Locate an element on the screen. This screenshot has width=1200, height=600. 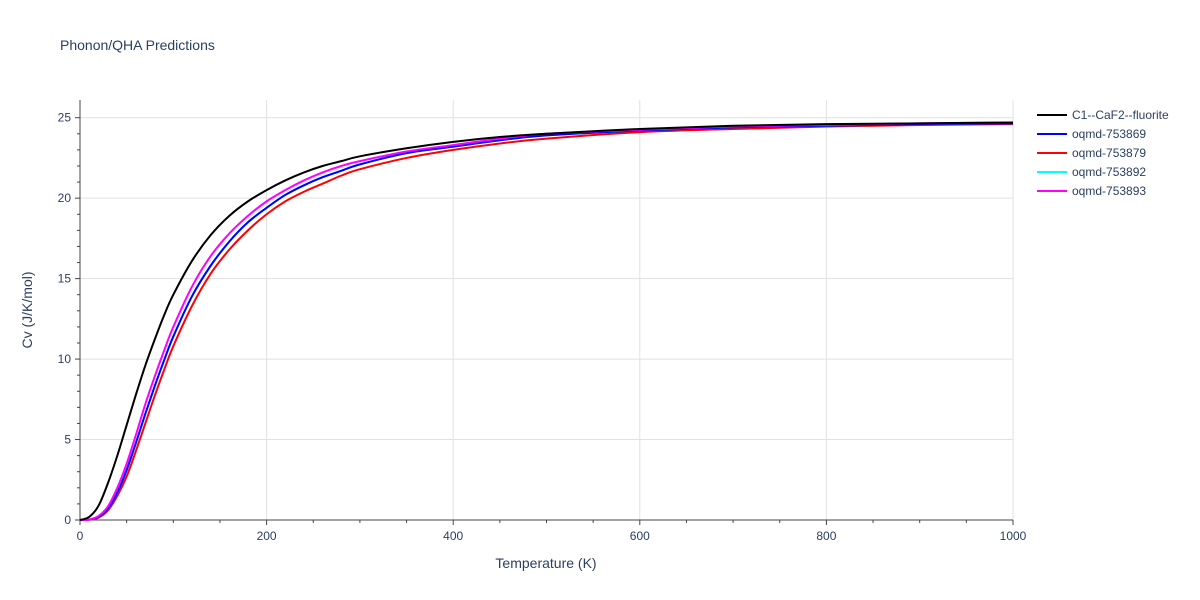
legend-item: oqmd-753892 is located at coordinates (1091, 172).